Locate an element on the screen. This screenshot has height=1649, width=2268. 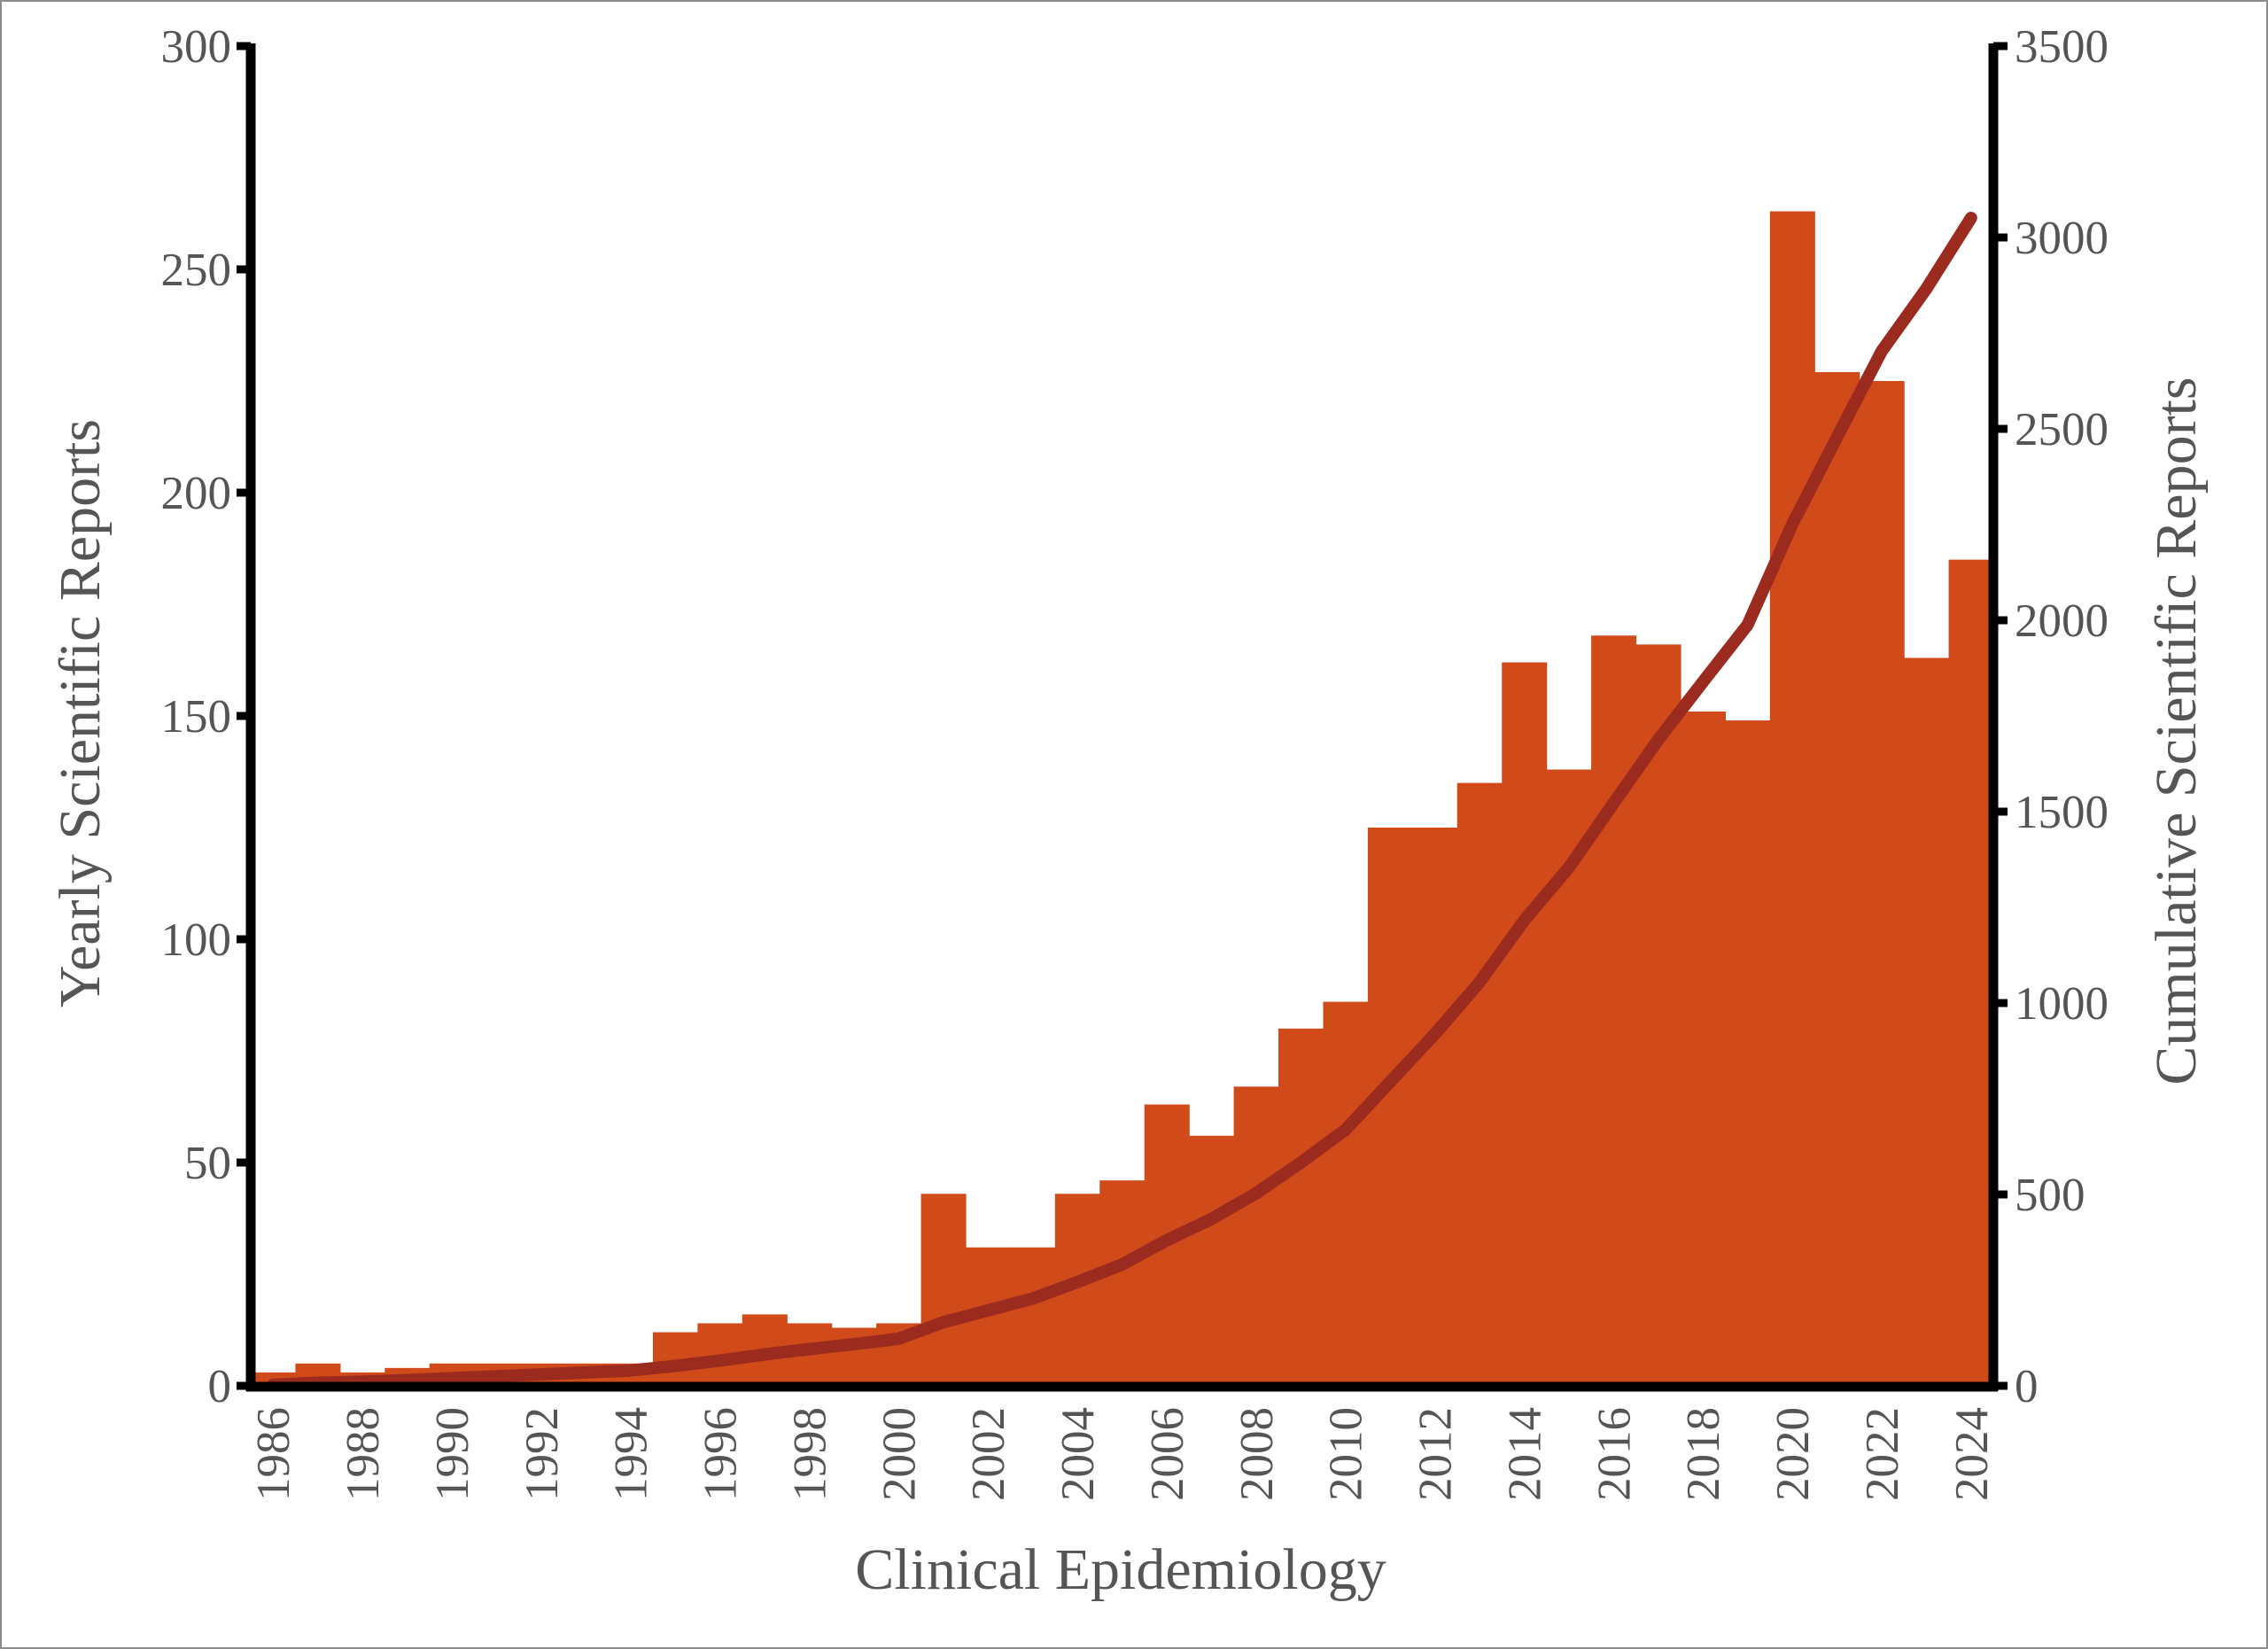
left-tick-label: 50 is located at coordinates (207, 1163).